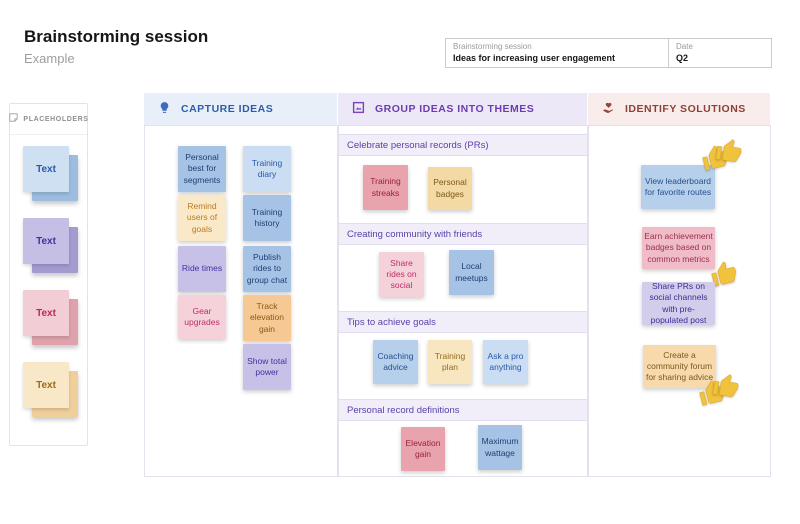 The image size is (800, 524). I want to click on sticky-note: Ride times, so click(202, 269).